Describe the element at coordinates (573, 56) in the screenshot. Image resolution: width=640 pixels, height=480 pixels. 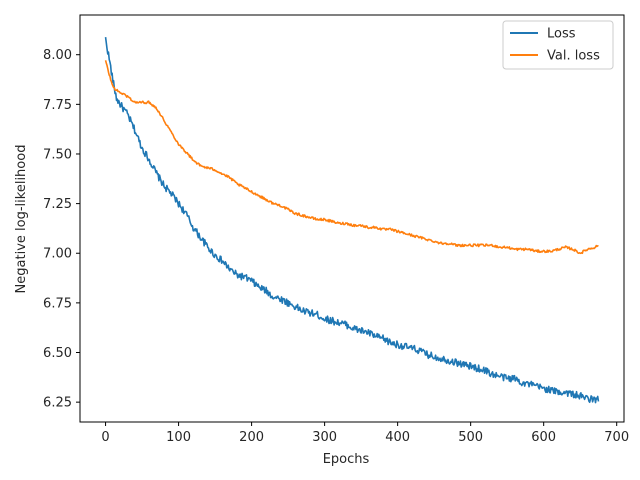
I see `legend-label-val-loss: Val. loss` at that location.